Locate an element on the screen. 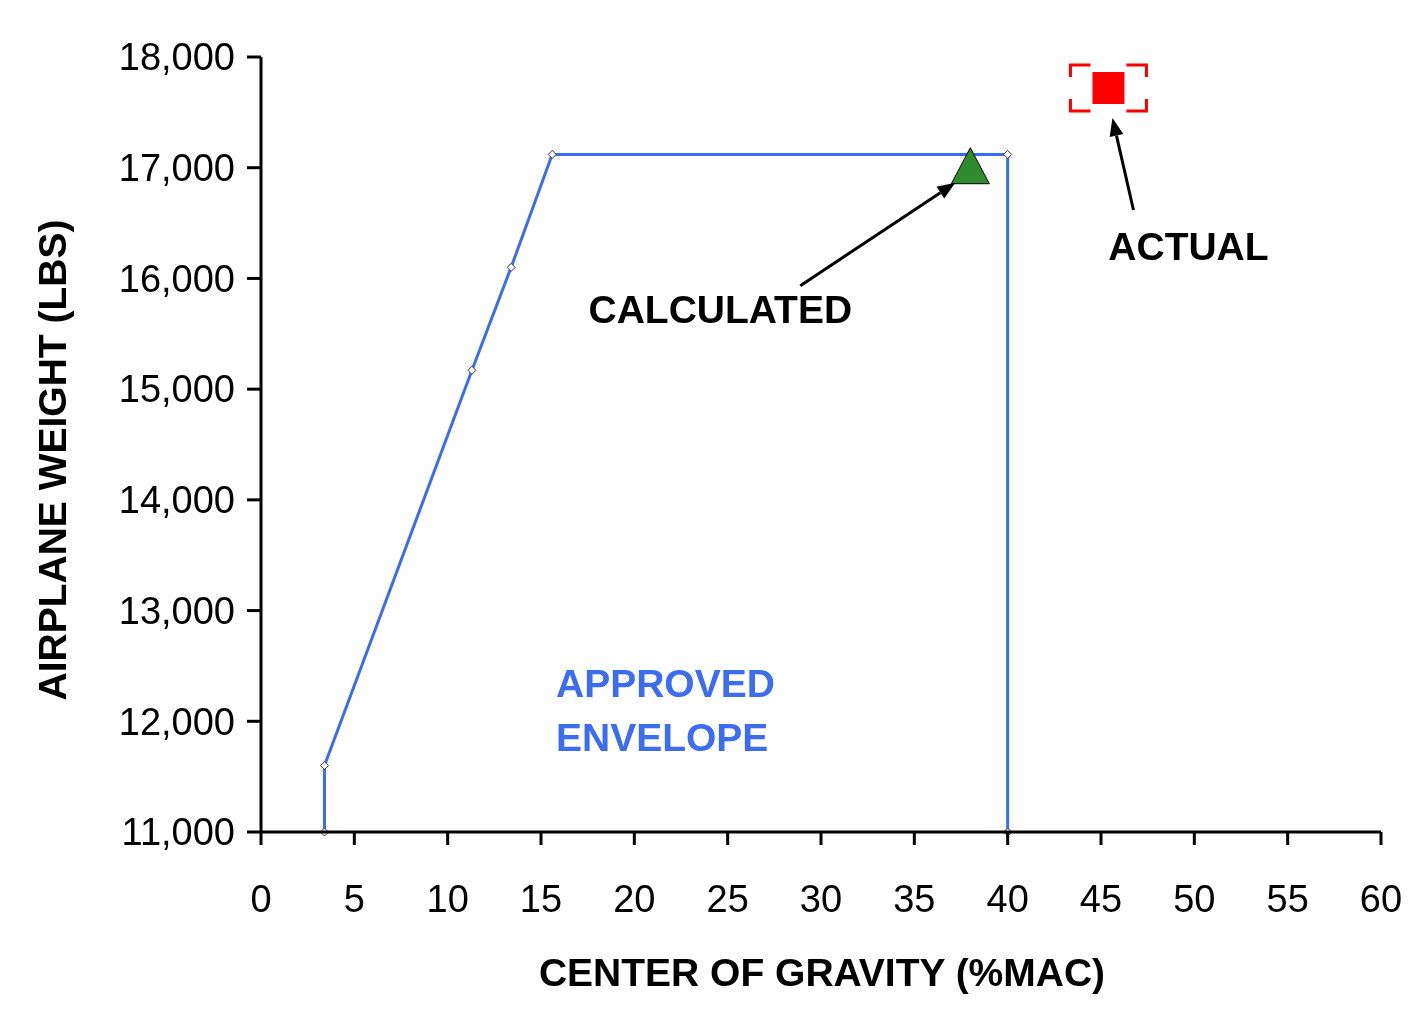  x-tick-label: 5 is located at coordinates (354, 899).